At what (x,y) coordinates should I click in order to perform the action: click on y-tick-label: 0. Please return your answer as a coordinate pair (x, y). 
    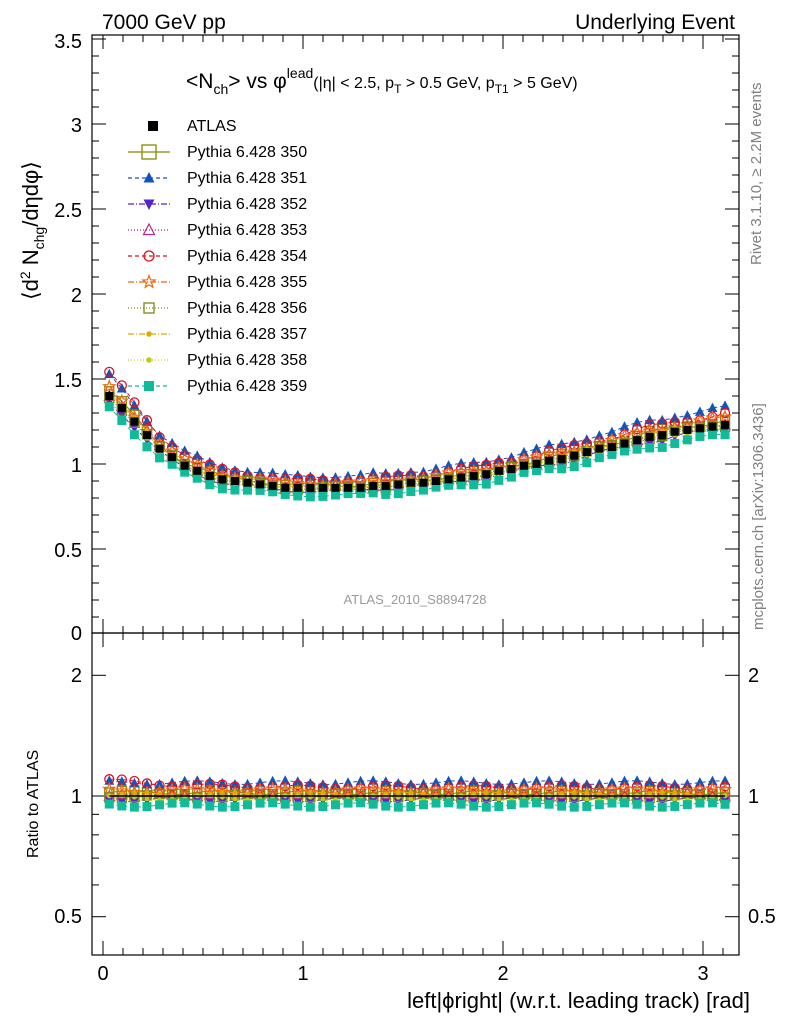
    Looking at the image, I should click on (76, 634).